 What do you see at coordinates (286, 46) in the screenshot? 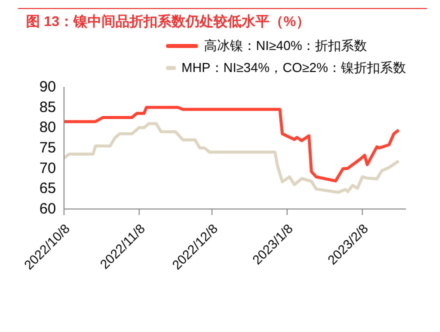
I see `legend-label: 高冰镍：NI≥40%：折扣系数` at bounding box center [286, 46].